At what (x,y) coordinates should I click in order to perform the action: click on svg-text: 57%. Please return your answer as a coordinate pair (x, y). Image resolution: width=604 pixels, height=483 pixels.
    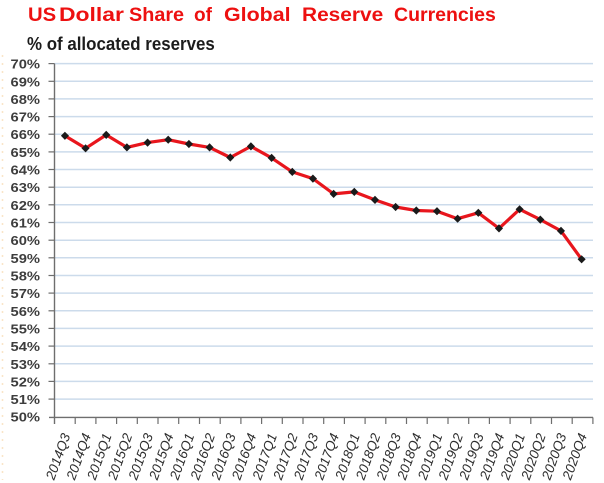
    Looking at the image, I should click on (26, 293).